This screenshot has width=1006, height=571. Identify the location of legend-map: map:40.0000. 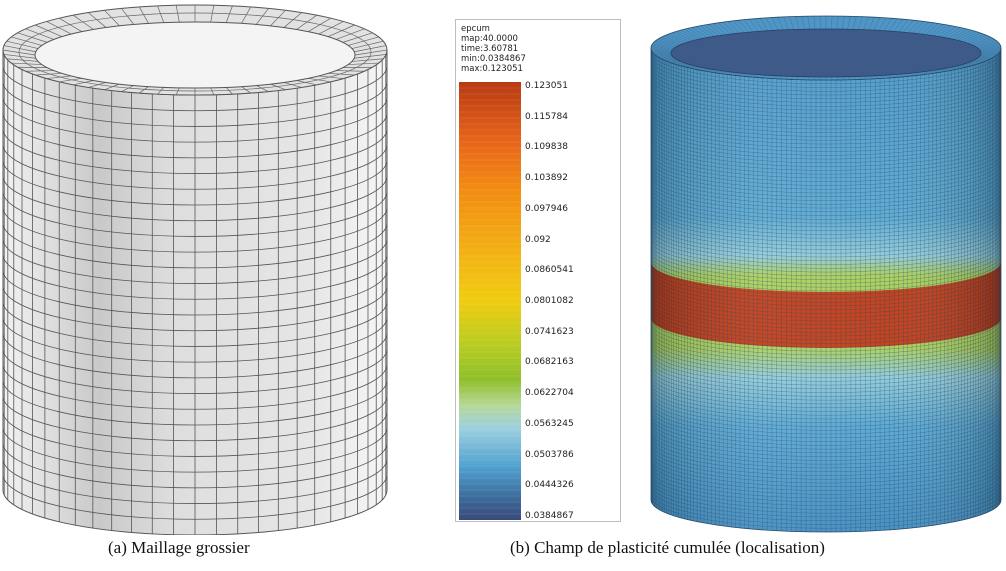
(489, 39).